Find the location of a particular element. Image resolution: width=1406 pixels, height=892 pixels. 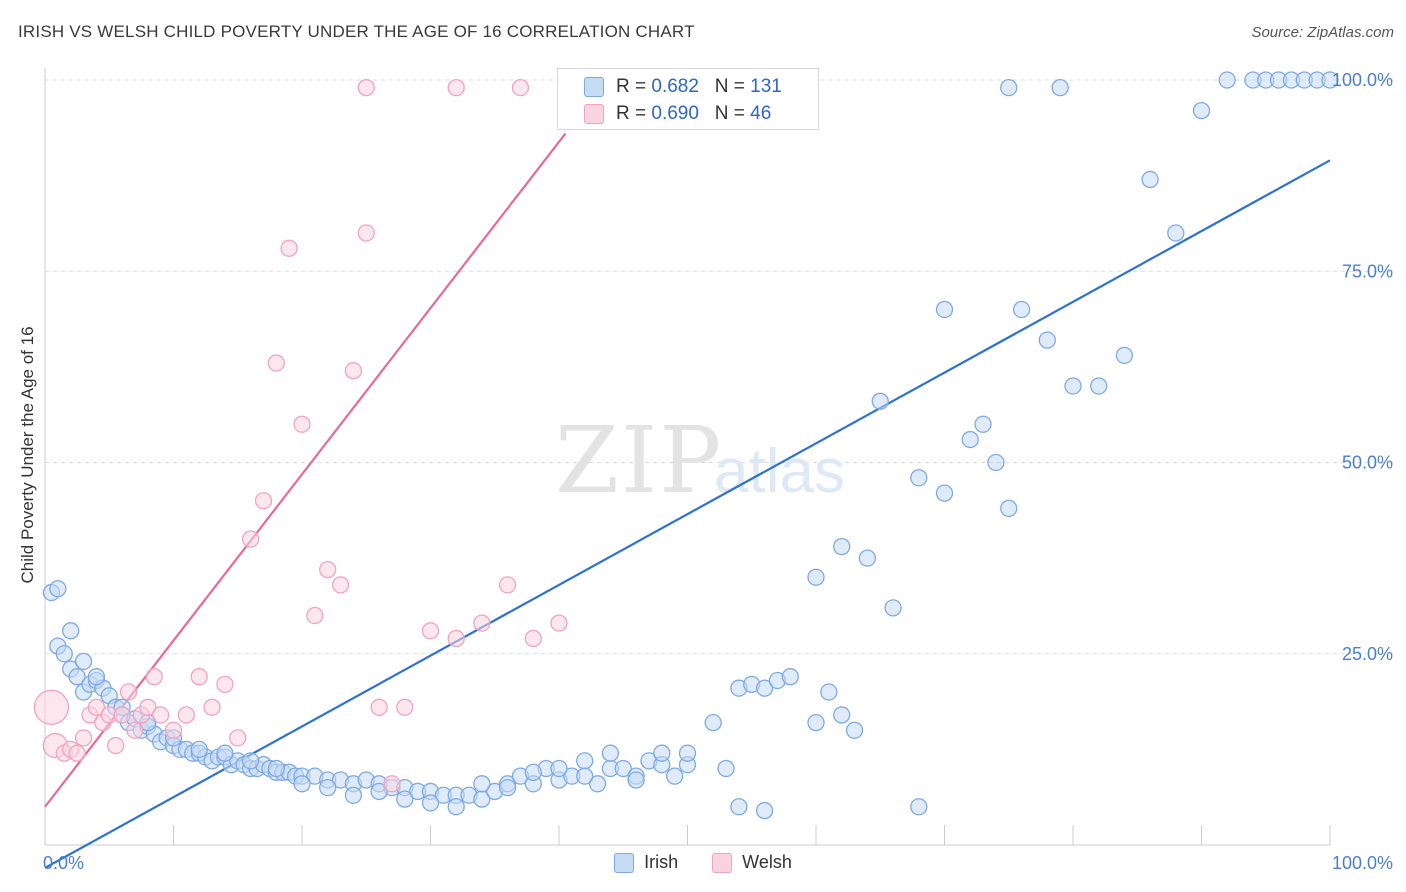

legend-item-welsh: Welsh is located at coordinates (752, 862).